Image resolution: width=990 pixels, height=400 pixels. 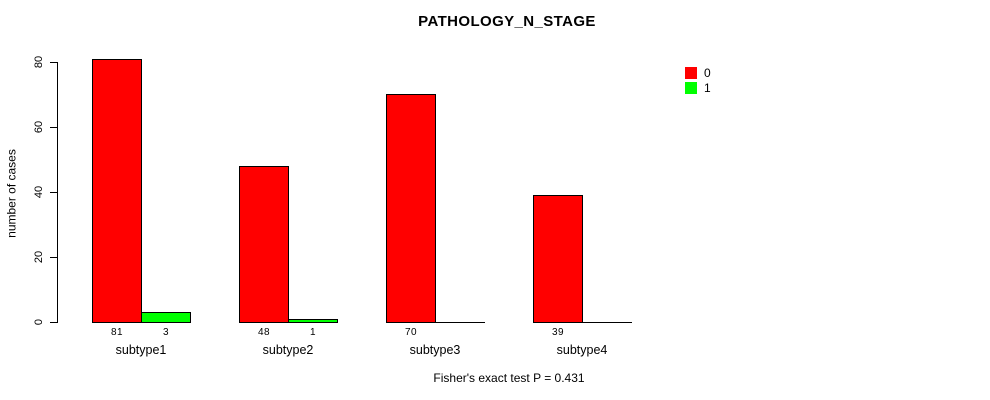 I want to click on y-tick-label: 60, so click(x=39, y=127).